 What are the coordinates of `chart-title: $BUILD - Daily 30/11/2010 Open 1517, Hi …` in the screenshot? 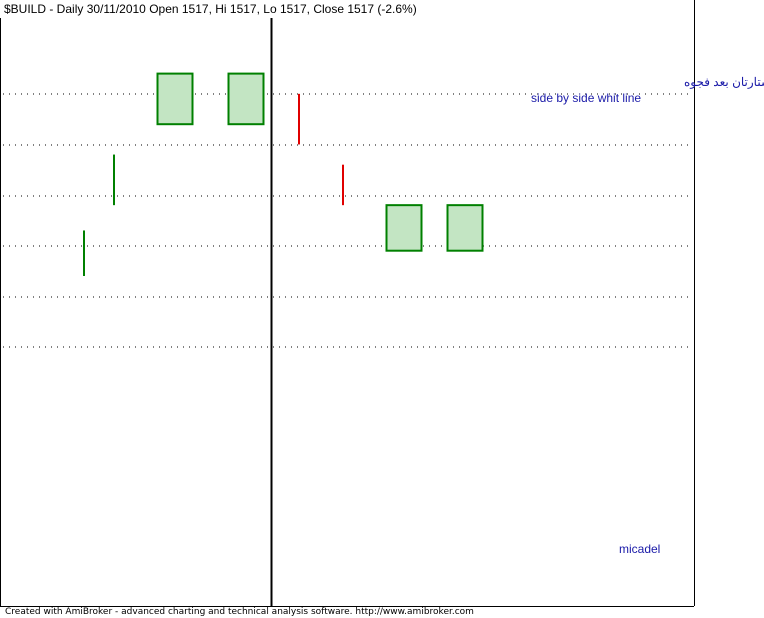 It's located at (210, 9).